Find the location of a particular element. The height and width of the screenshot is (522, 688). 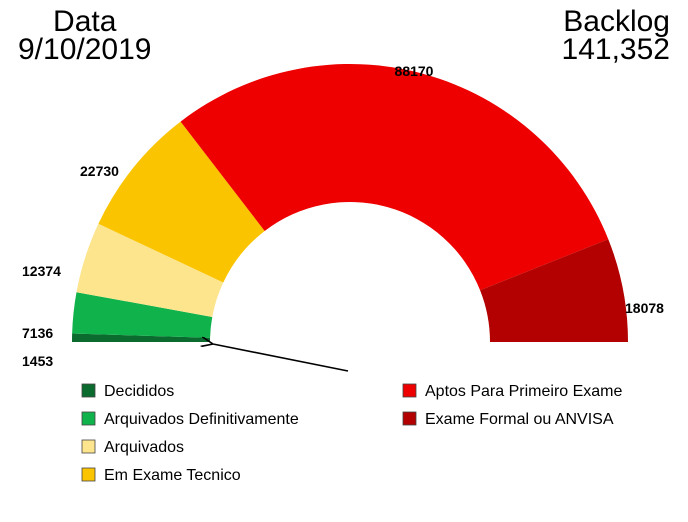

legend-item-em-exame-tecnico: Em Exame Tecnico is located at coordinates (161, 475).